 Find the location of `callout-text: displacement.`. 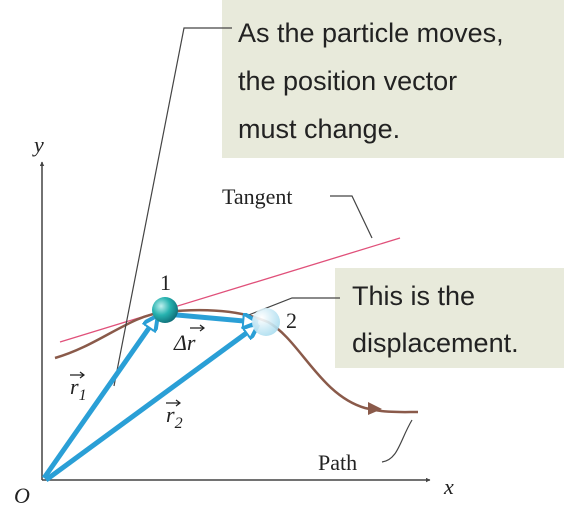

callout-text: displacement. is located at coordinates (435, 343).